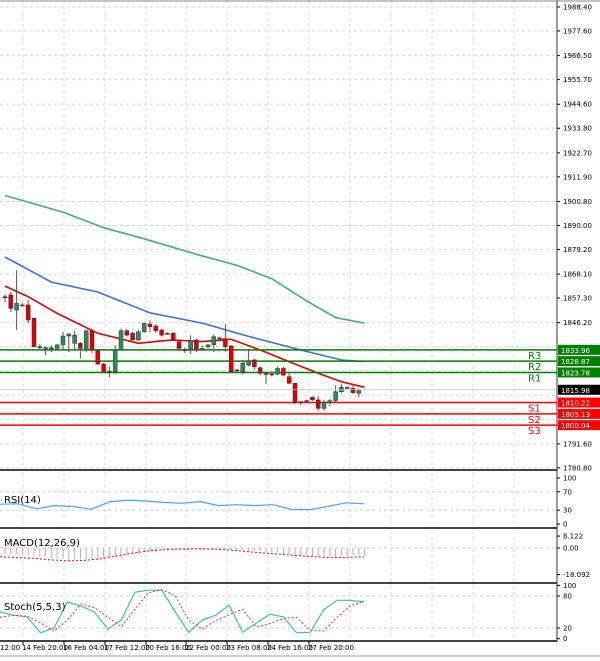  I want to click on level-label-r2: R2, so click(534, 367).